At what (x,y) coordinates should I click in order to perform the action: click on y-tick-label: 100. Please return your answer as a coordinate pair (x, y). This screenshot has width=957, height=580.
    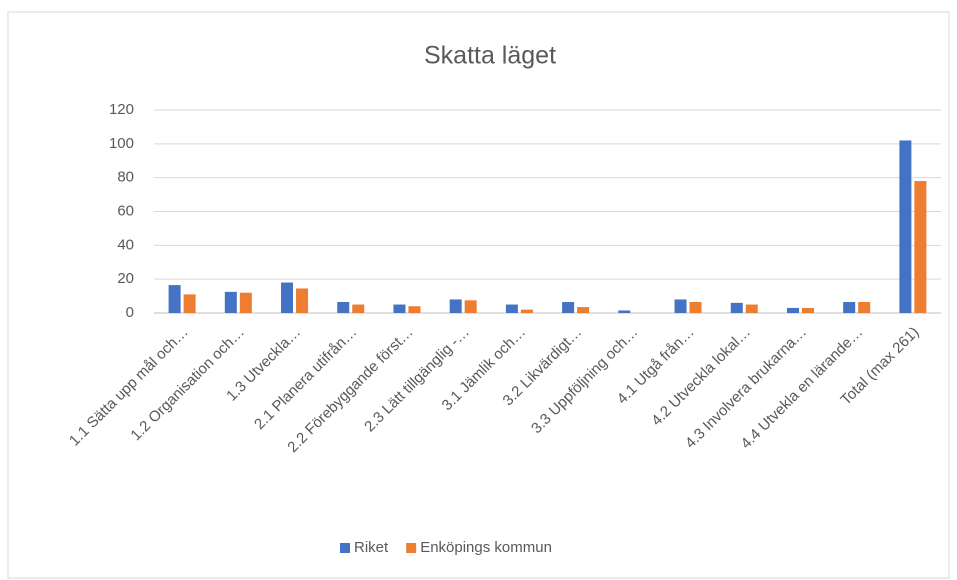
    Looking at the image, I should click on (121, 143).